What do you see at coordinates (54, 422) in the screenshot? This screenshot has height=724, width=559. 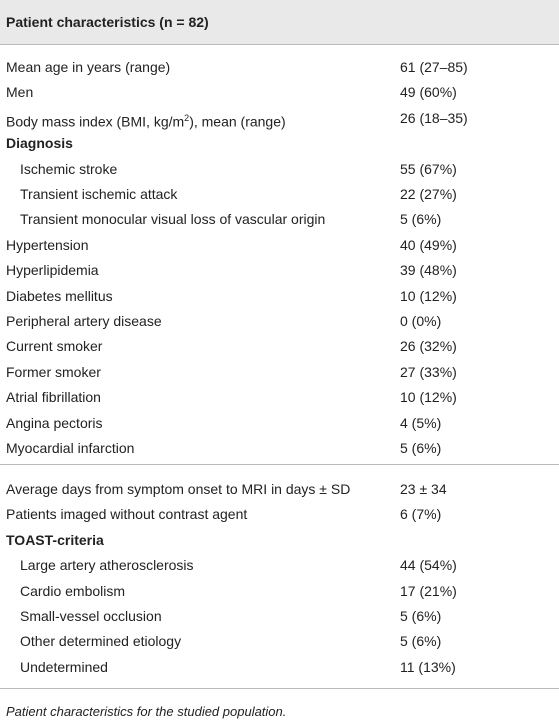 I see `row-label: Angina pectoris` at bounding box center [54, 422].